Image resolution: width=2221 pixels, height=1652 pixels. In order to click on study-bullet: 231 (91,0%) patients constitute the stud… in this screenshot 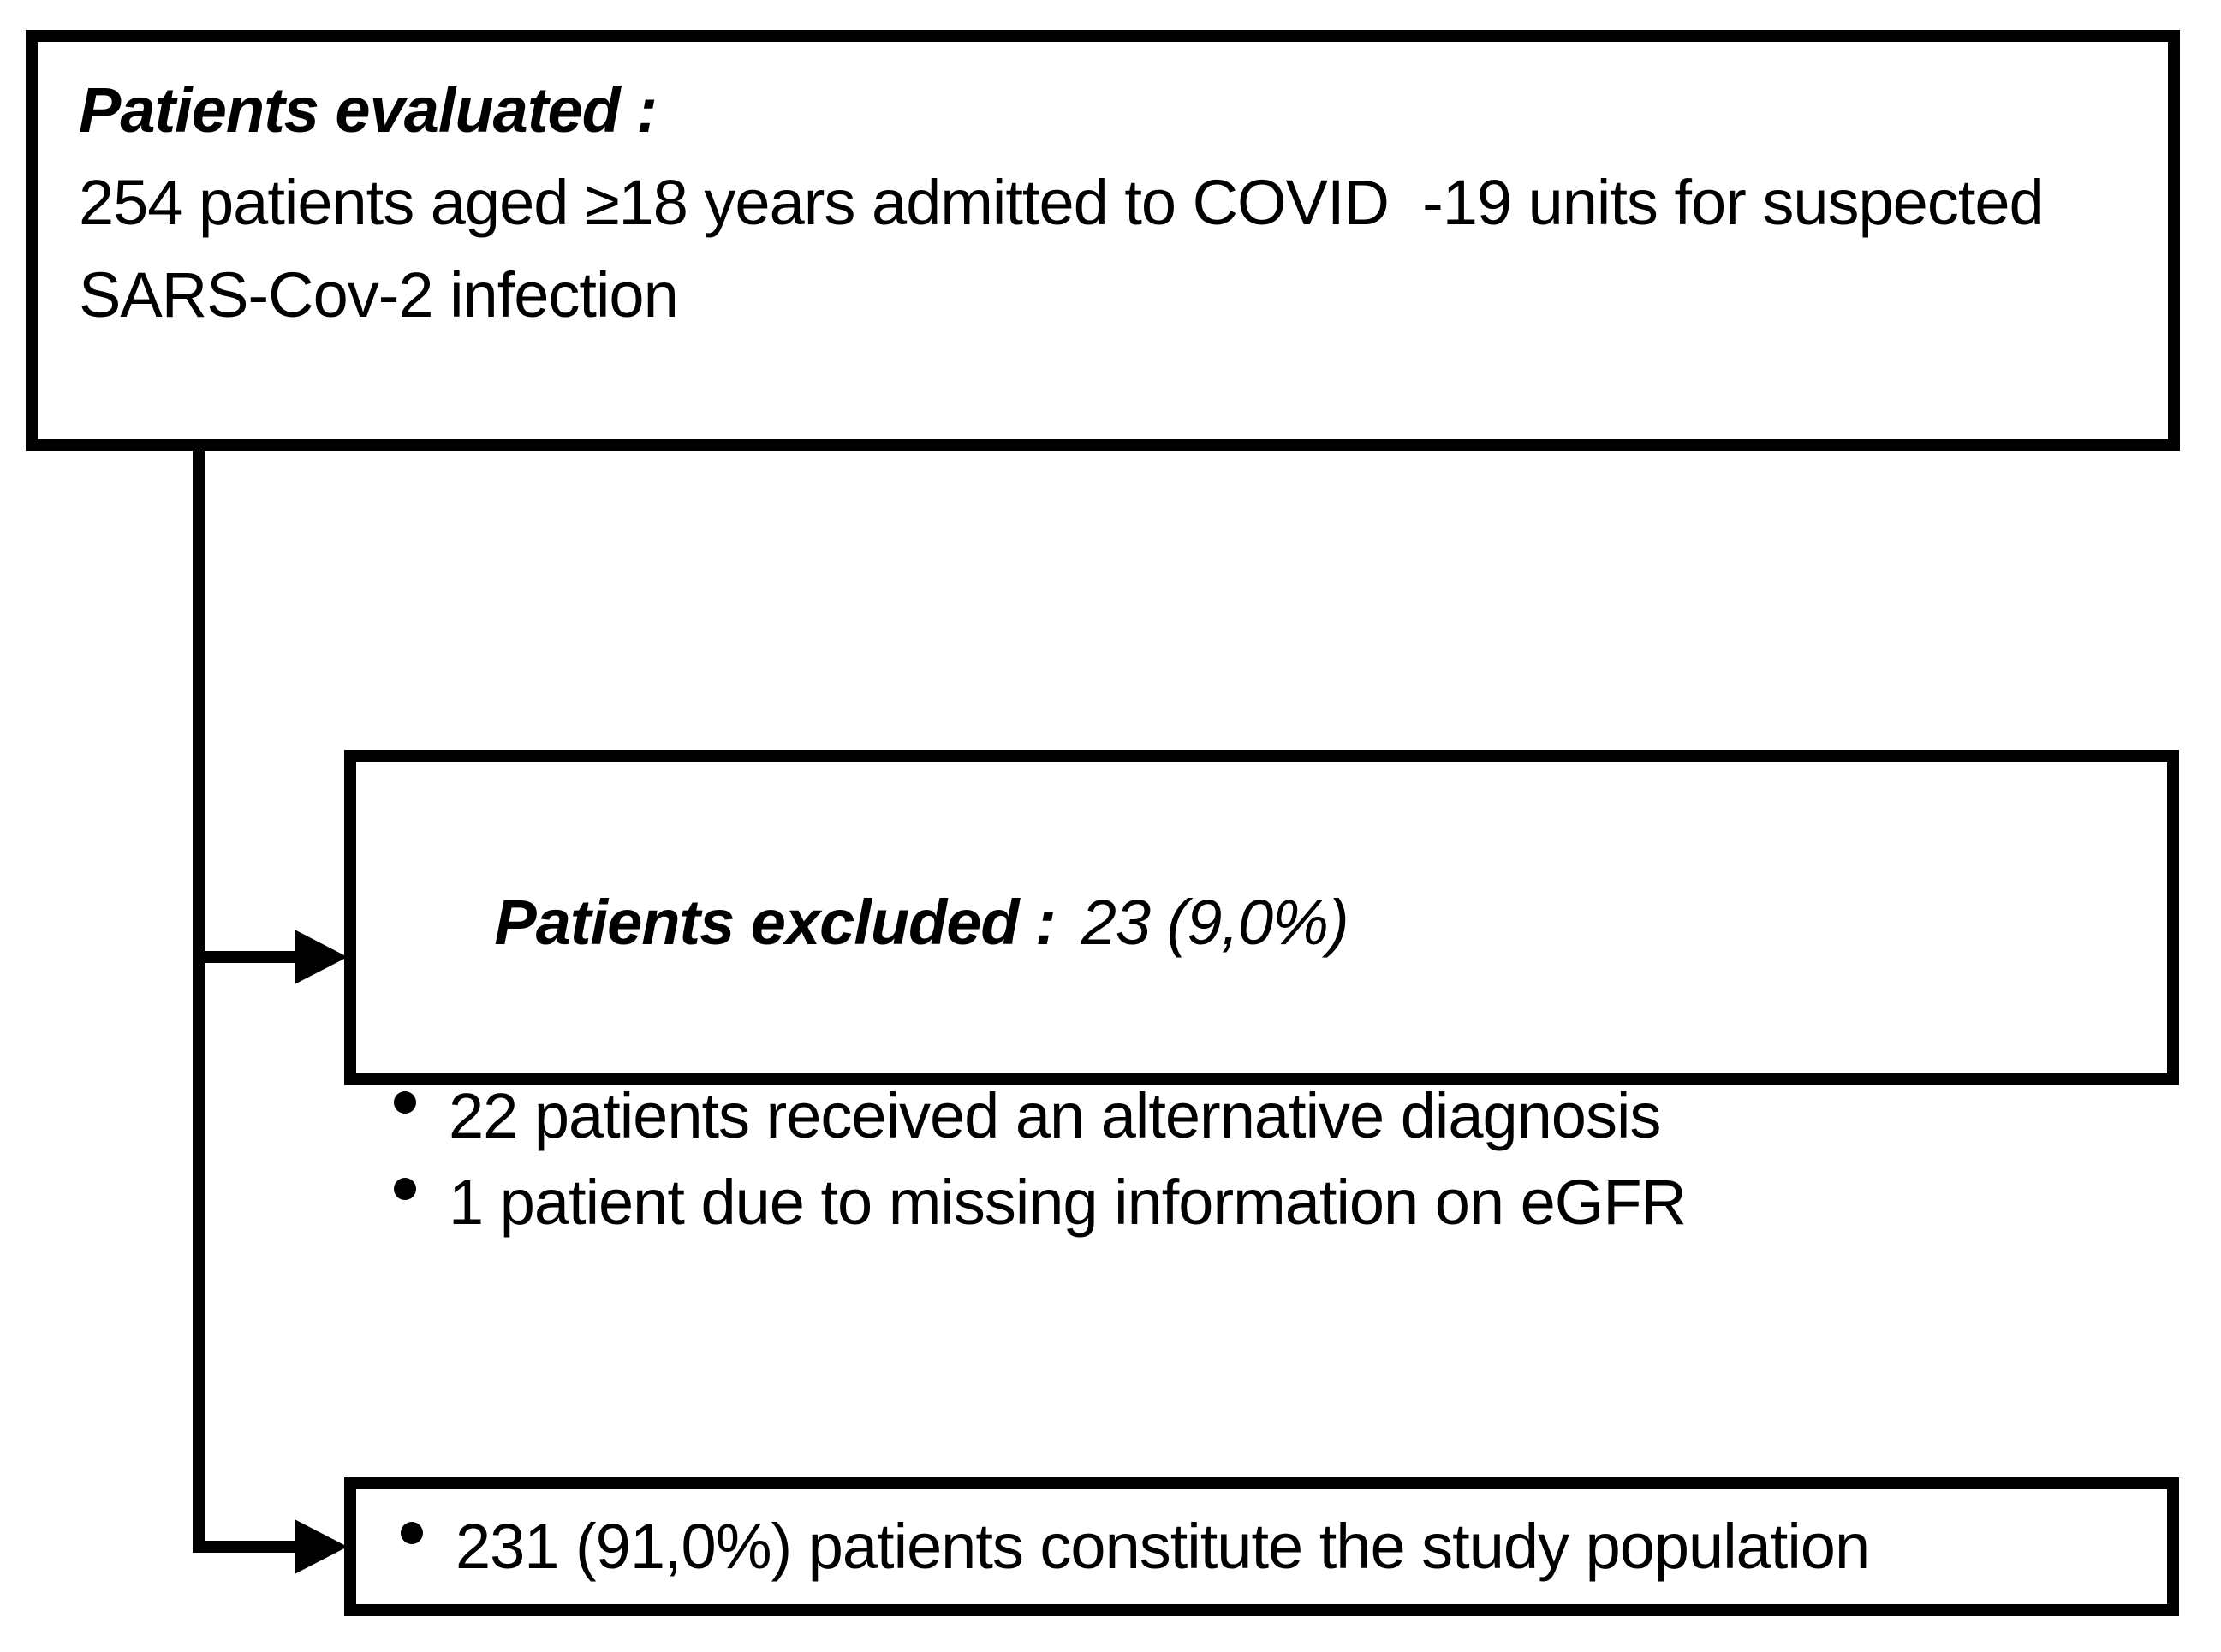, I will do `click(1163, 1547)`.